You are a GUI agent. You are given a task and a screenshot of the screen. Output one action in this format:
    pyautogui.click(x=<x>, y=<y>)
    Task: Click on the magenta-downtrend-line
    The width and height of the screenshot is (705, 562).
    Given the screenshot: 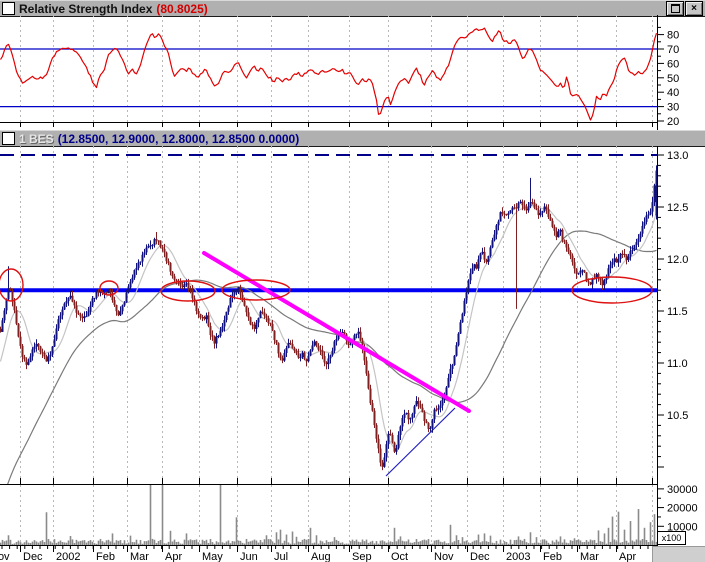 What is the action you would take?
    pyautogui.click(x=336, y=332)
    